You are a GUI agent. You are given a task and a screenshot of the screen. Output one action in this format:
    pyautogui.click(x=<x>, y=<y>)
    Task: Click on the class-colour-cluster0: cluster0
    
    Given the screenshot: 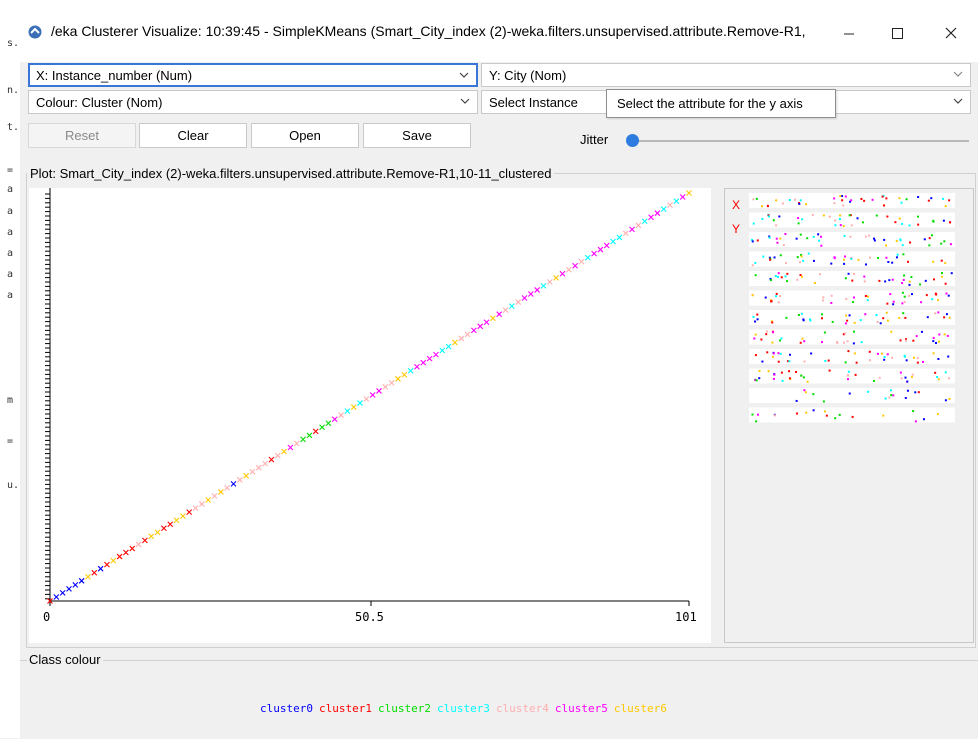 What is the action you would take?
    pyautogui.click(x=286, y=708)
    